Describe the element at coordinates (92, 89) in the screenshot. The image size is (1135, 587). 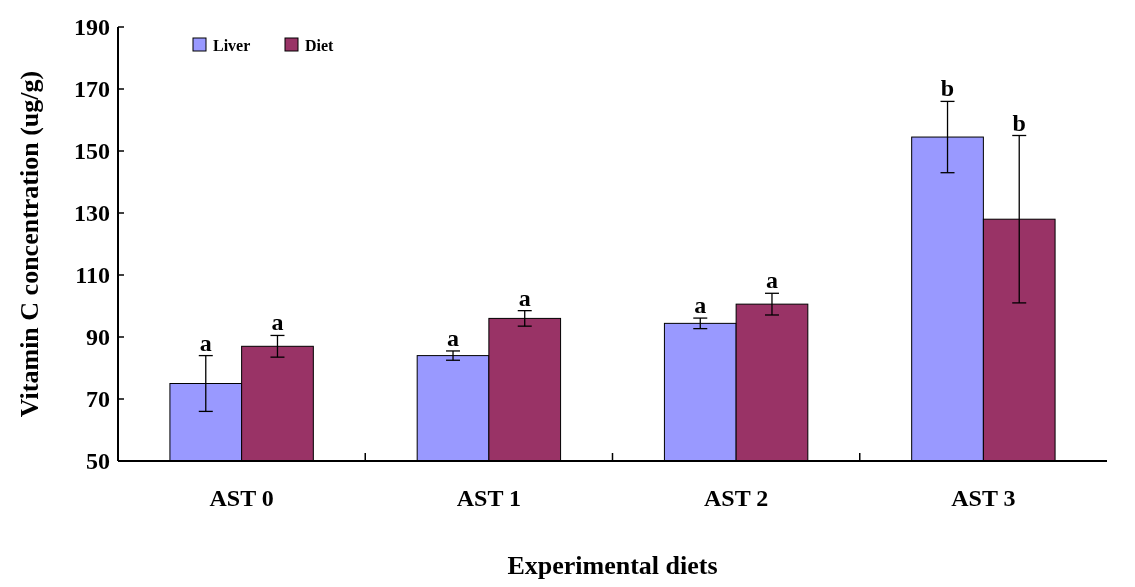
I see `y-tick-label: 170` at that location.